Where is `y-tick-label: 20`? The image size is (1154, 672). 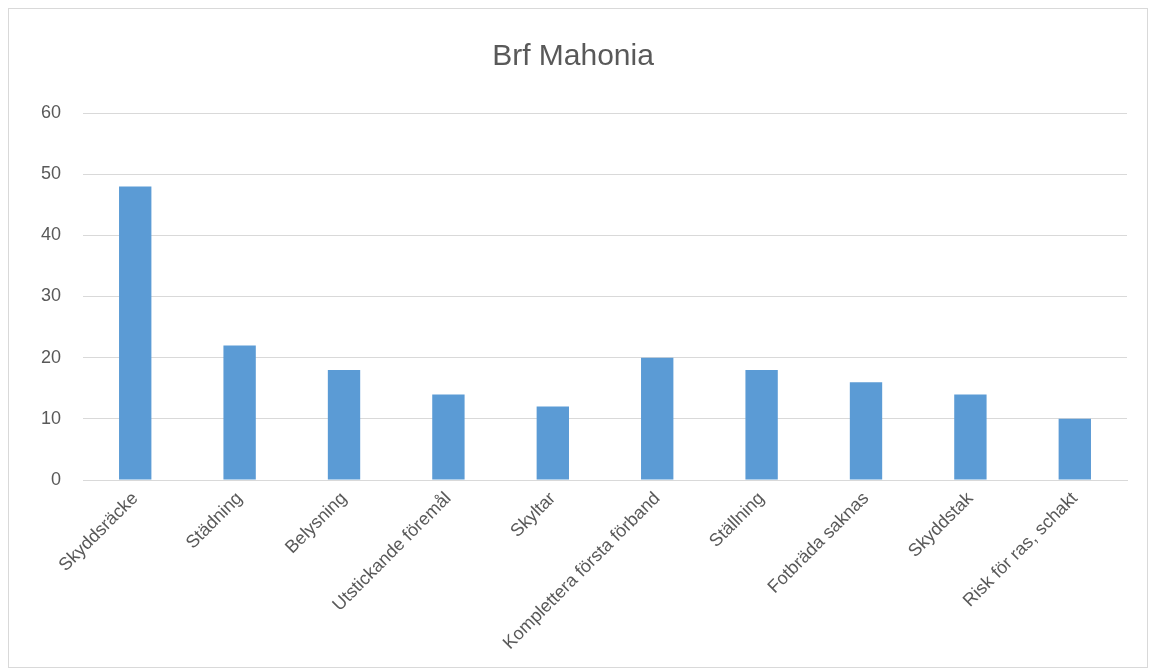 y-tick-label: 20 is located at coordinates (51, 356).